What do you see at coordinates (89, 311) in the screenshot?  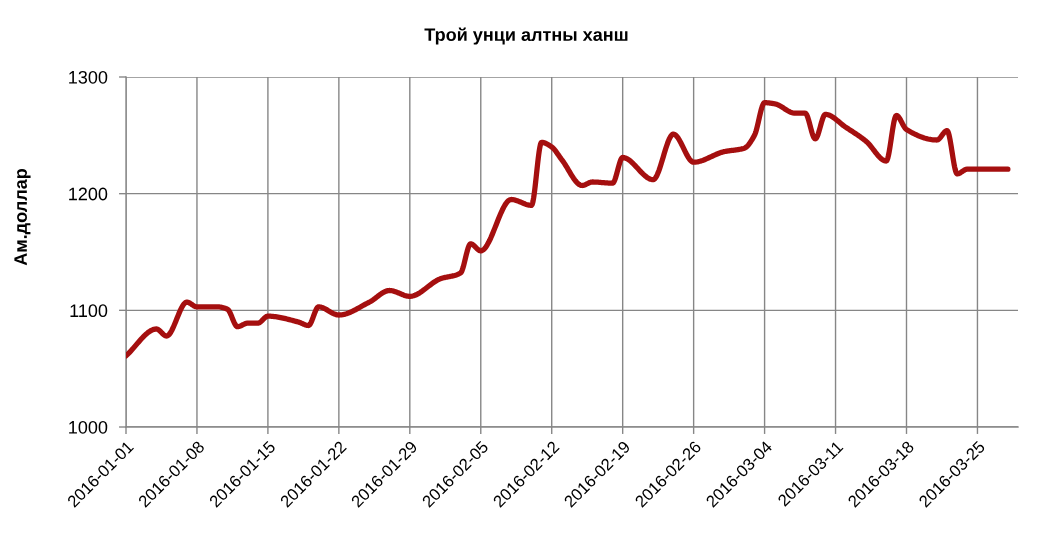 I see `y-tick-label: 1100` at bounding box center [89, 311].